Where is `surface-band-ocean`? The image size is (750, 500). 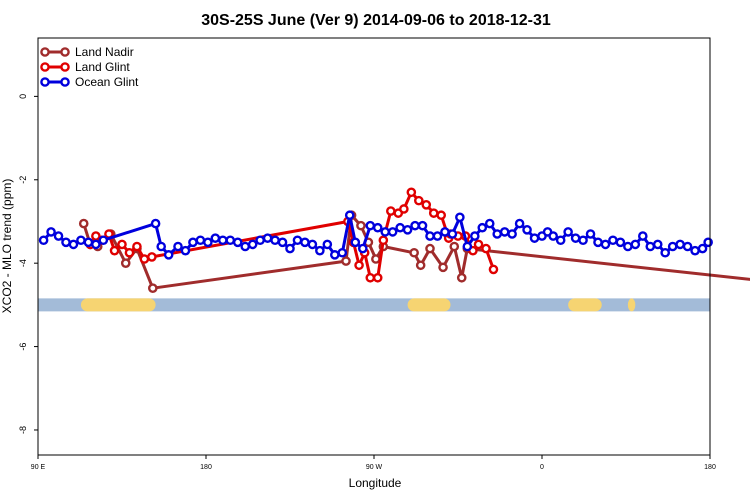 surface-band-ocean is located at coordinates (374, 305).